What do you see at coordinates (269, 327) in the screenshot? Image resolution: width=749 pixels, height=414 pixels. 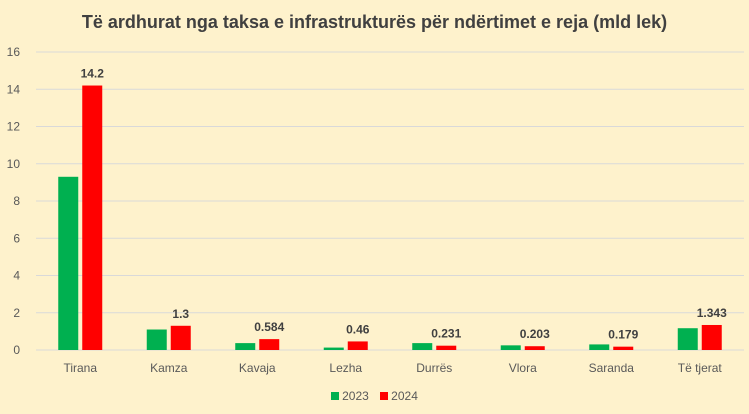 I see `data-label: 0.584` at bounding box center [269, 327].